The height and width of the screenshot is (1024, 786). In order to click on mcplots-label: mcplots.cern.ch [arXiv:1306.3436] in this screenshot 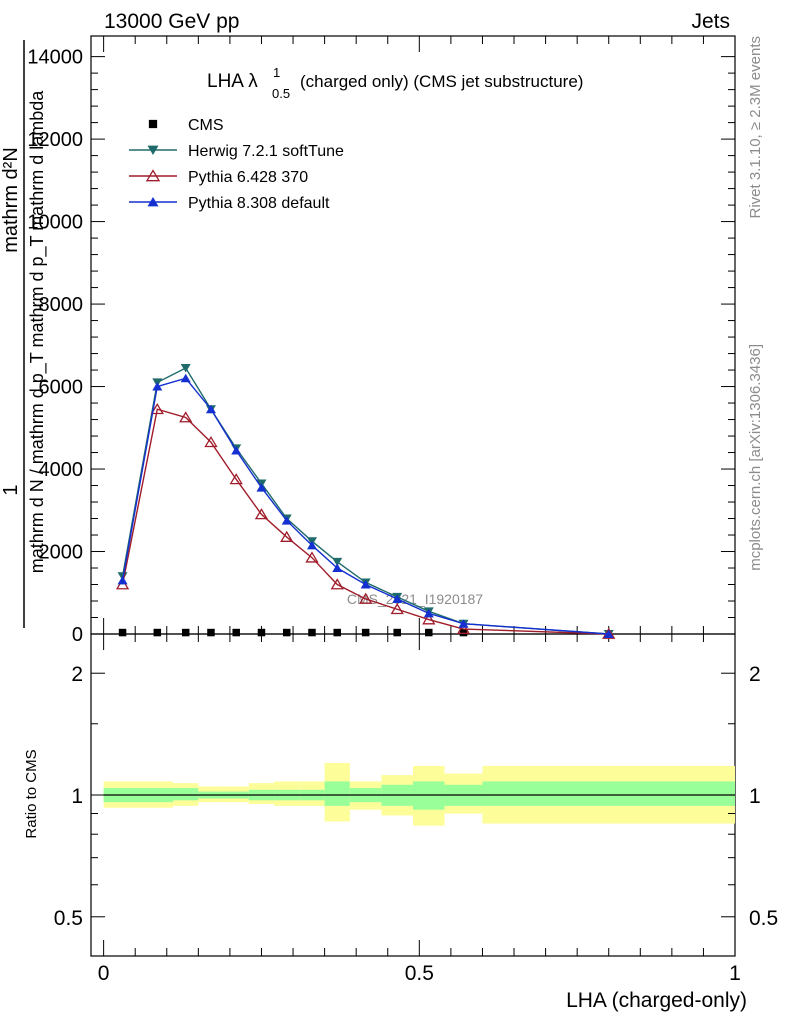, I will do `click(755, 457)`.